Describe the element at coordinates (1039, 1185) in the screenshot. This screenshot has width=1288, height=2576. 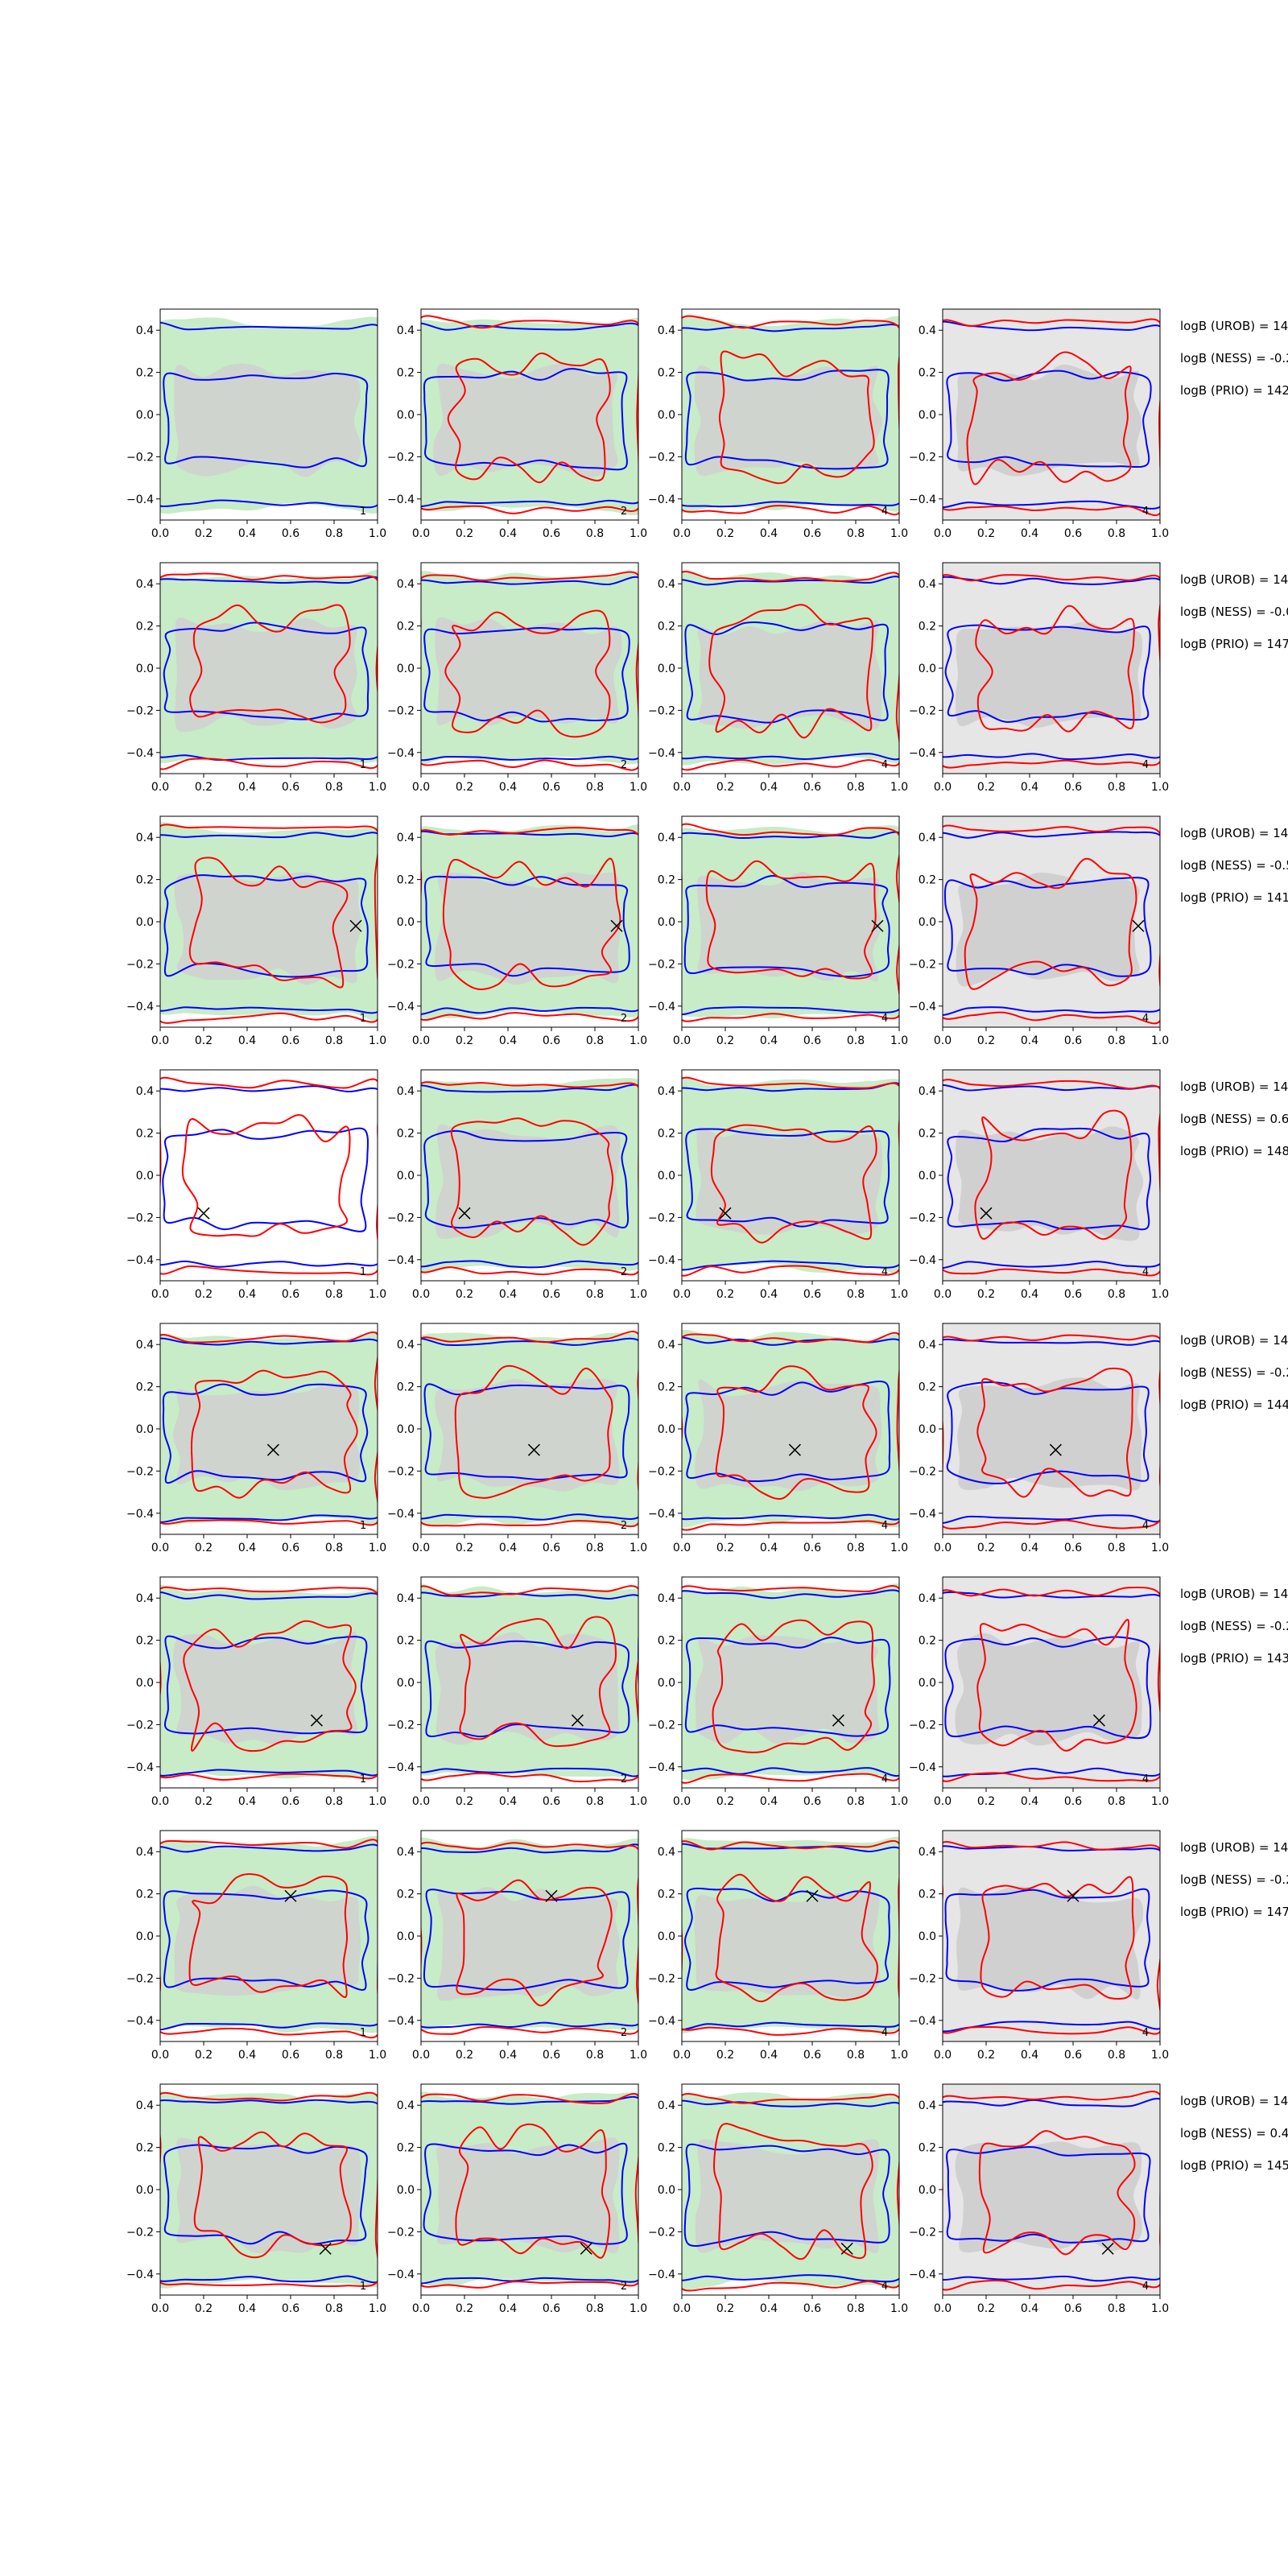
I see `subplot-panel: 0.0 0.2 0.4 0.6 0.8 1.0 0.4 0.2 0.0 −0.2 −0.4 4` at that location.